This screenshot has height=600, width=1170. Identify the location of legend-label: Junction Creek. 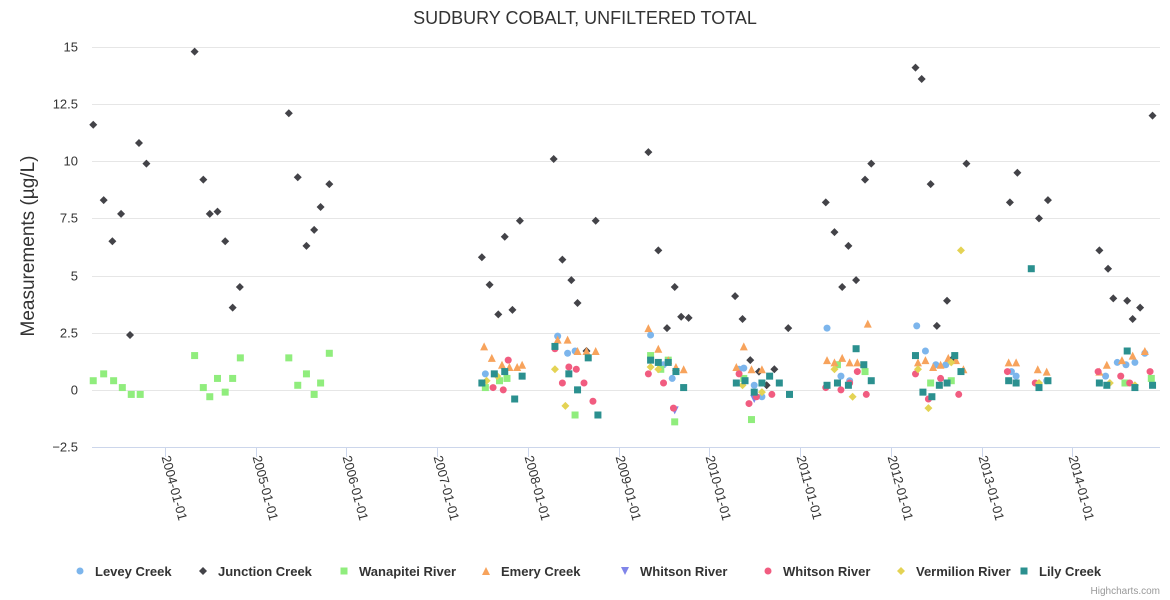
(265, 571).